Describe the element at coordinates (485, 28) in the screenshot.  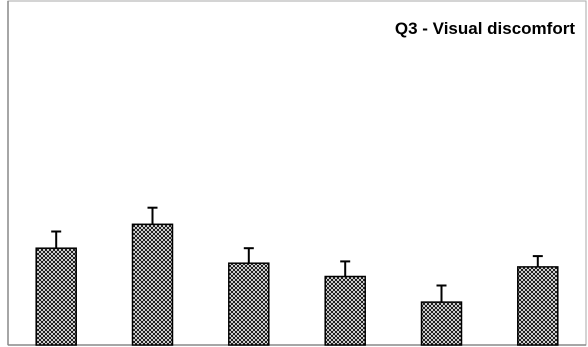
I see `chart-title: Q3 - Visual discomfort` at that location.